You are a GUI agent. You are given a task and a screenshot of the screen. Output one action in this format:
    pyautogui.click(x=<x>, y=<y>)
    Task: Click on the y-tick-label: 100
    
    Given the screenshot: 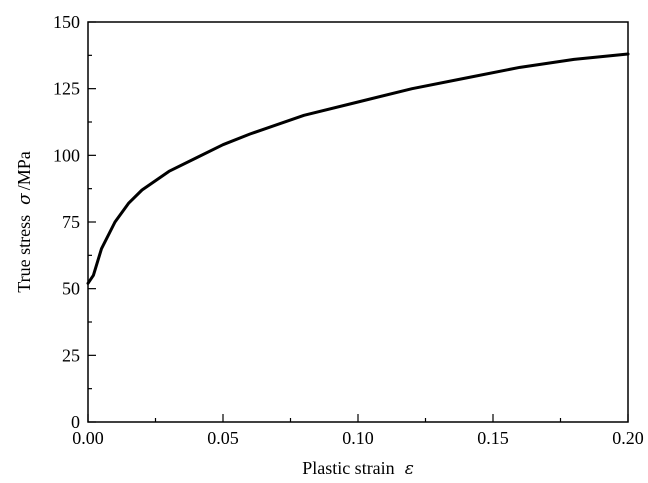 What is the action you would take?
    pyautogui.click(x=66, y=155)
    